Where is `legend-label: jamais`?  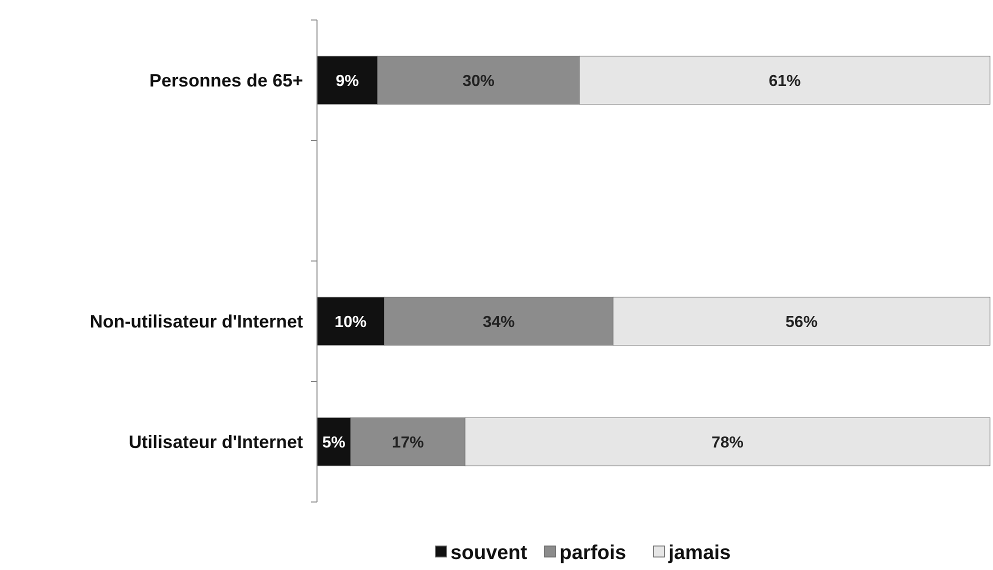 legend-label: jamais is located at coordinates (699, 553).